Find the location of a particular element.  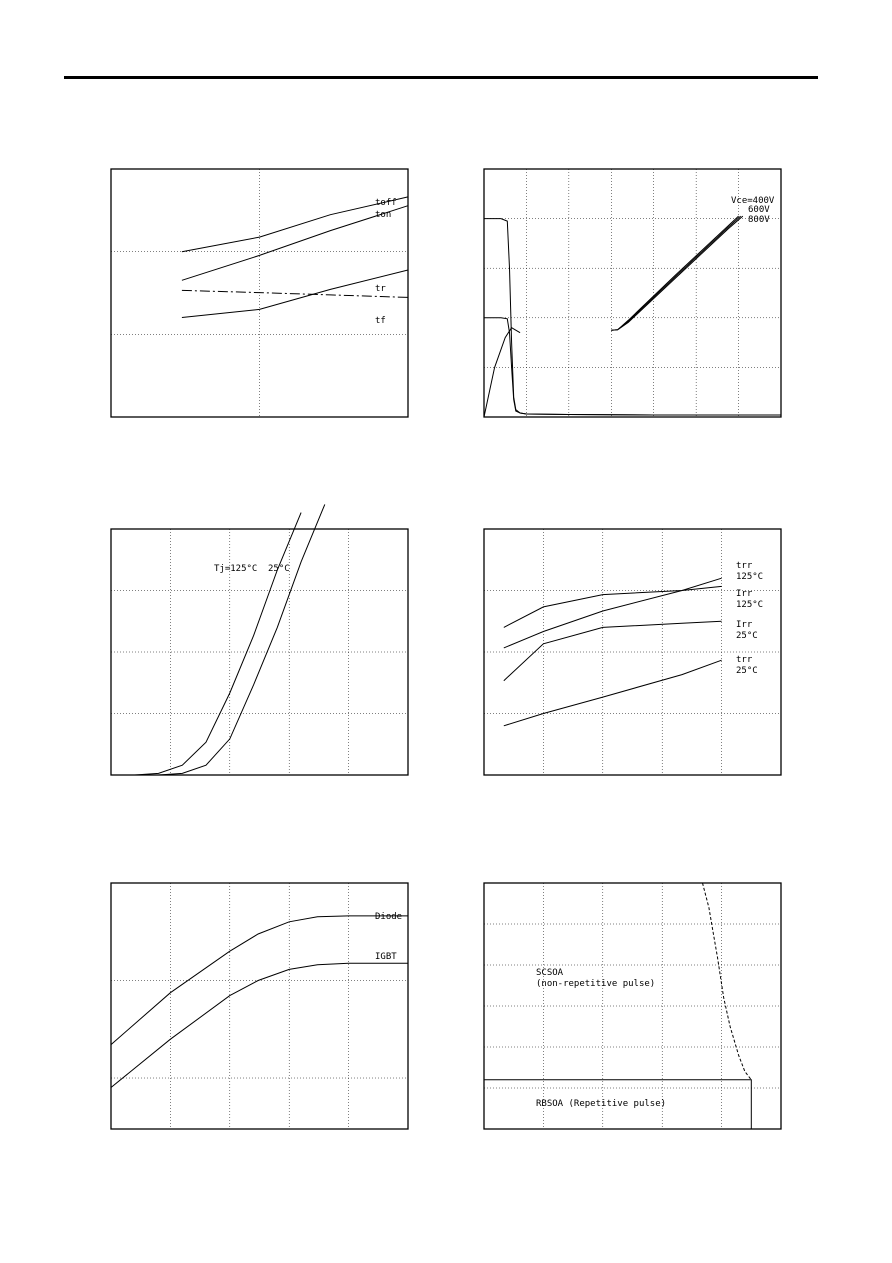

switching-waveform-chart: Vce=400V 600V 800V is located at coordinates (632, 293).